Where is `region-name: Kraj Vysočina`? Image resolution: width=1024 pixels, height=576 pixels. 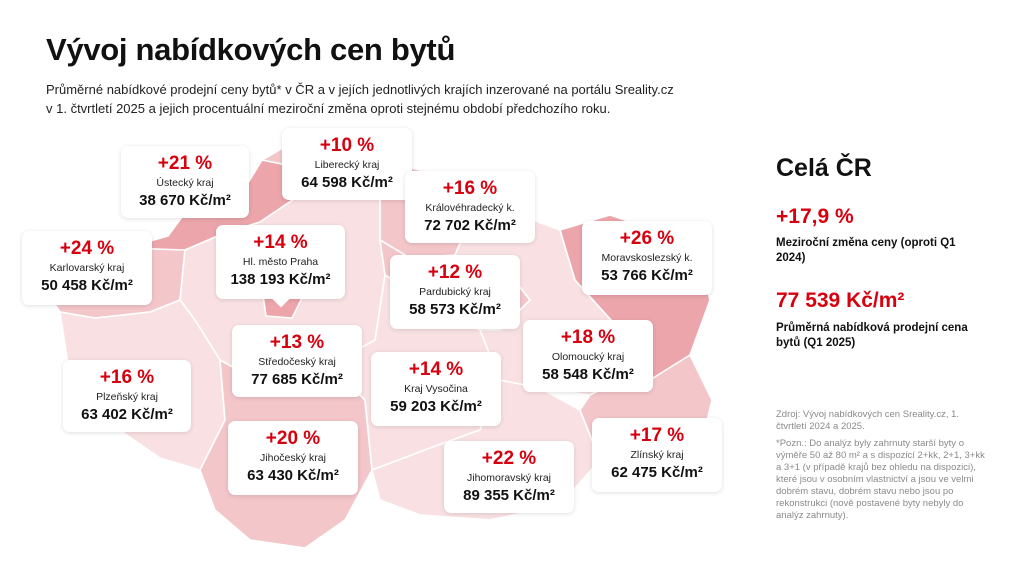 region-name: Kraj Vysočina is located at coordinates (436, 389).